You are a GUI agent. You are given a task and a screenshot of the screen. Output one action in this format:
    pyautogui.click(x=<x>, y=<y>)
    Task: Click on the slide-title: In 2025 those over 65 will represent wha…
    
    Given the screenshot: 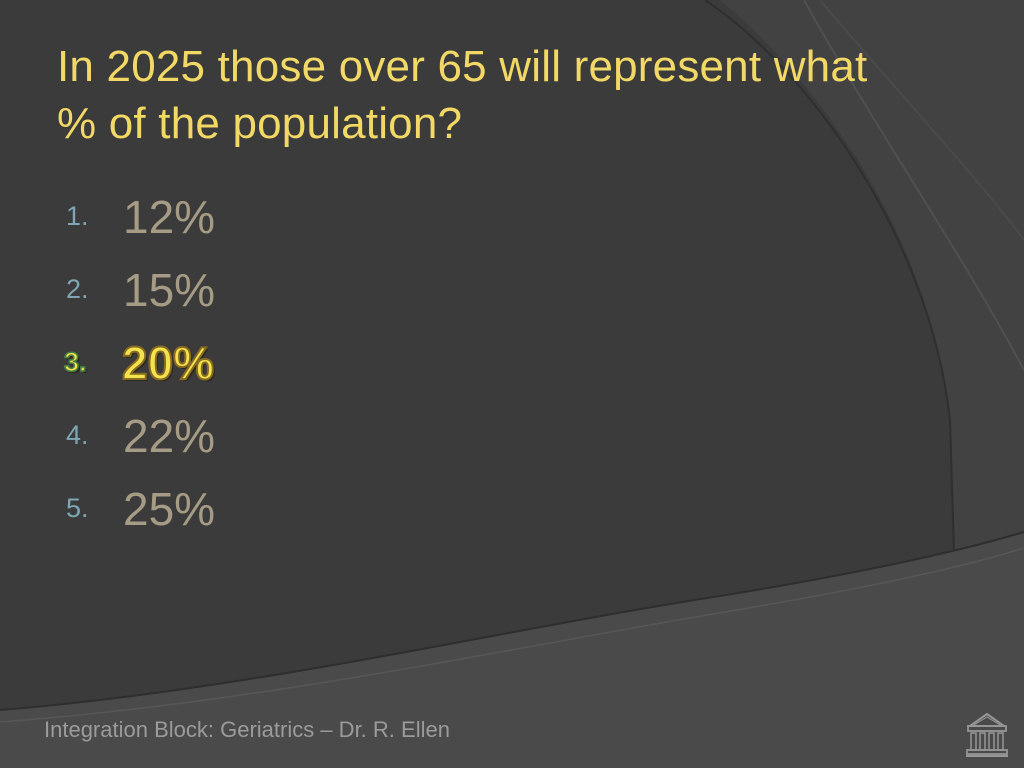 What is the action you would take?
    pyautogui.click(x=462, y=95)
    